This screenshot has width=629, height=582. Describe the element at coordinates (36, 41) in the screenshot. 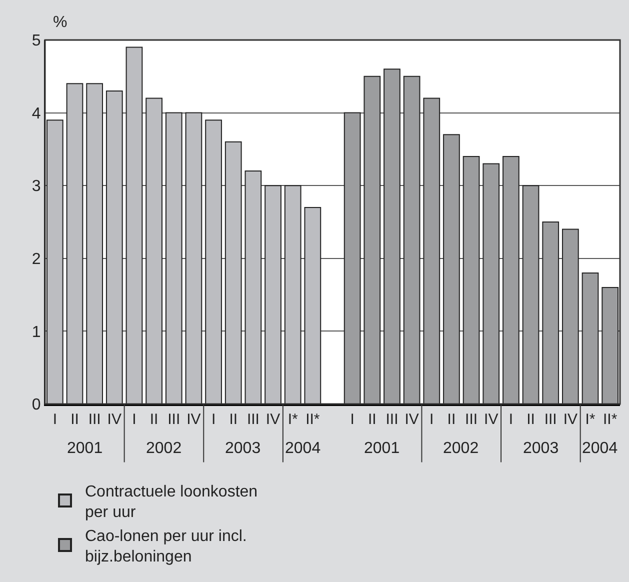

I see `y-tick-label: 5` at that location.